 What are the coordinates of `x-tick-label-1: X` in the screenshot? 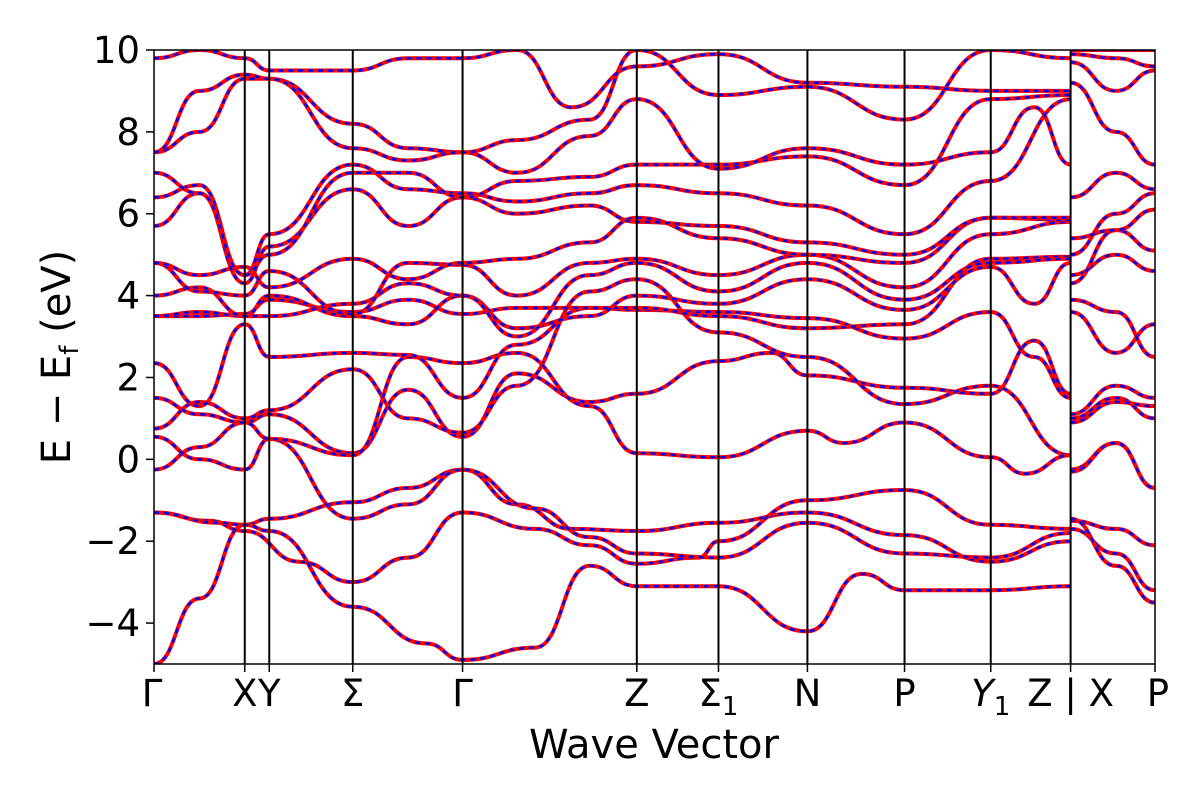 It's located at (244, 693).